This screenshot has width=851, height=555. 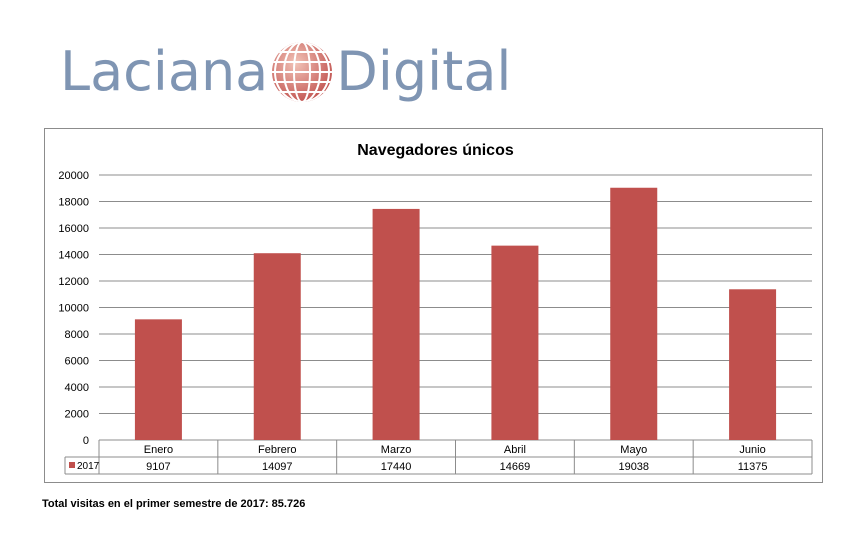 I want to click on category-label: Abril, so click(x=515, y=450).